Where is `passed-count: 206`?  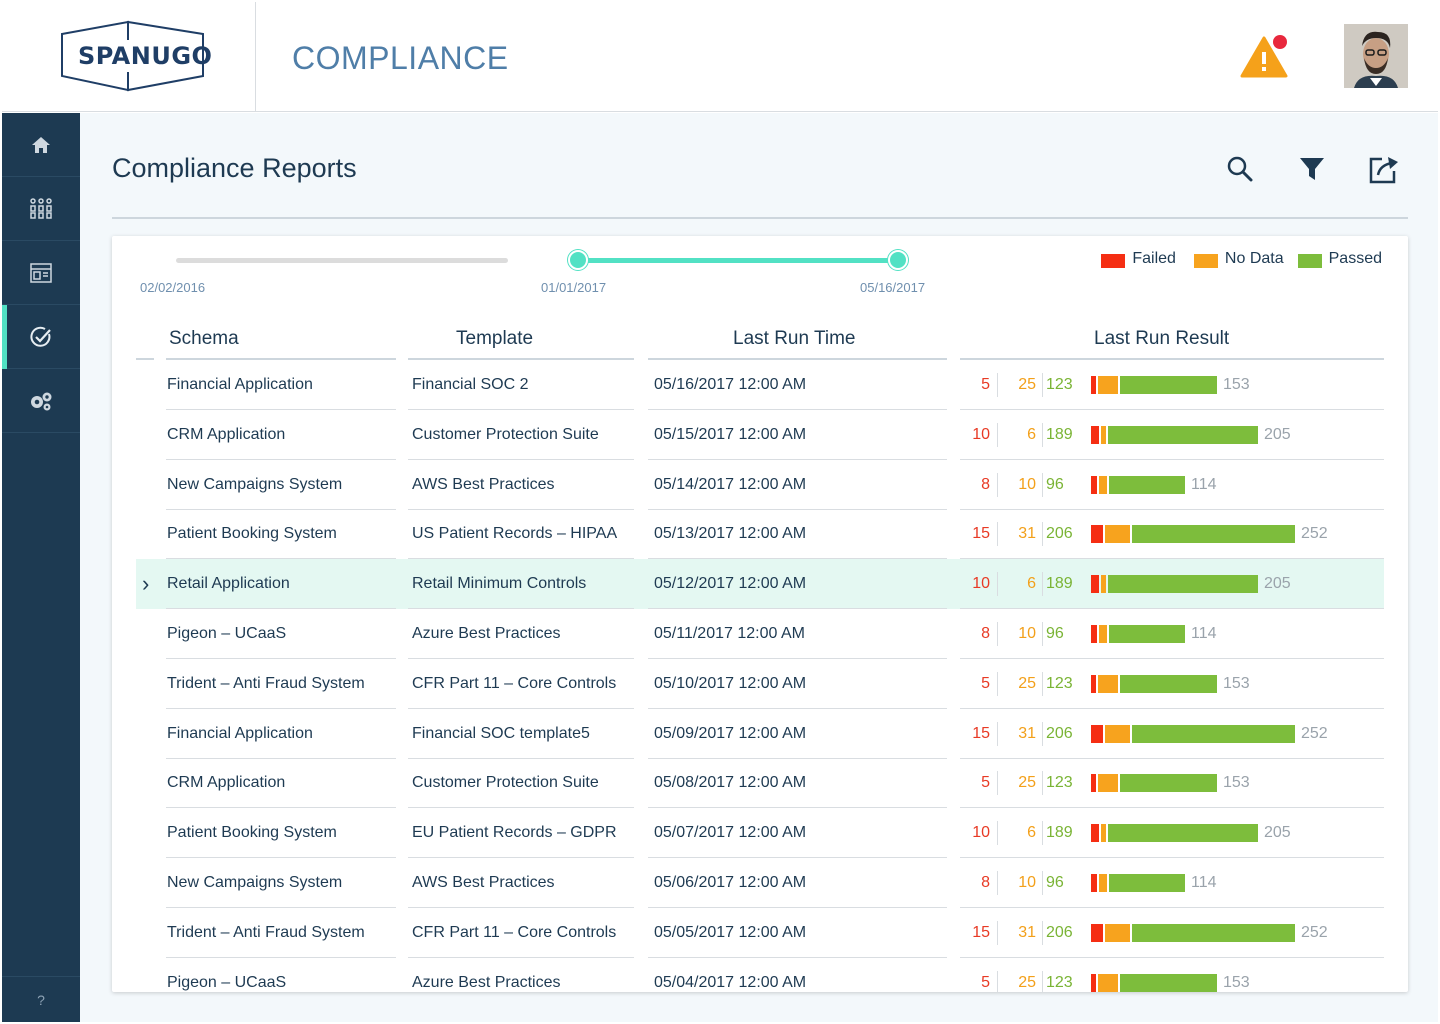 passed-count: 206 is located at coordinates (1059, 733).